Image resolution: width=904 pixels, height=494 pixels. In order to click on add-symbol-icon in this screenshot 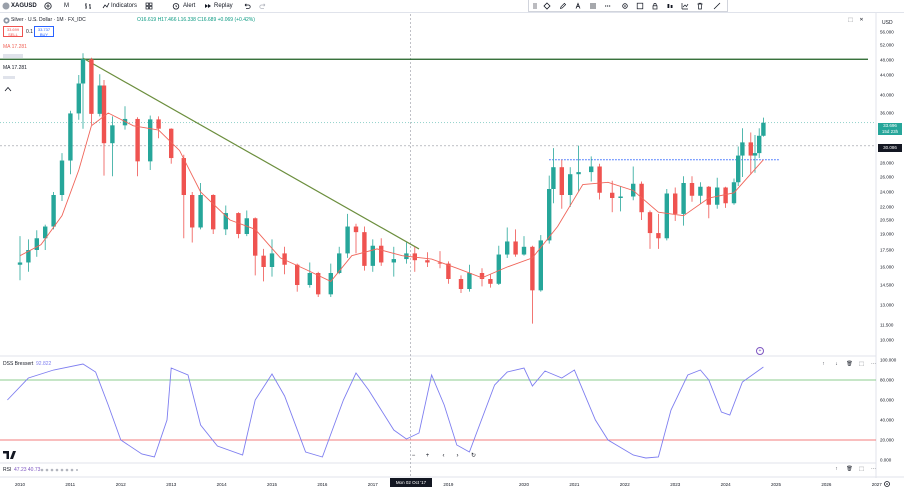, I will do `click(48, 6)`.